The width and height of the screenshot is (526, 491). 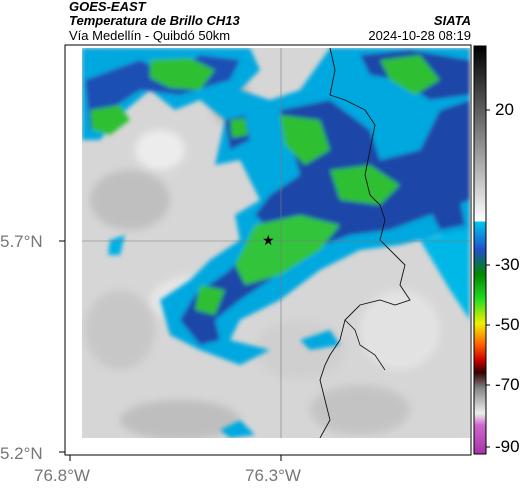 What do you see at coordinates (507, 384) in the screenshot?
I see `colorbar-label-minus70: -70` at bounding box center [507, 384].